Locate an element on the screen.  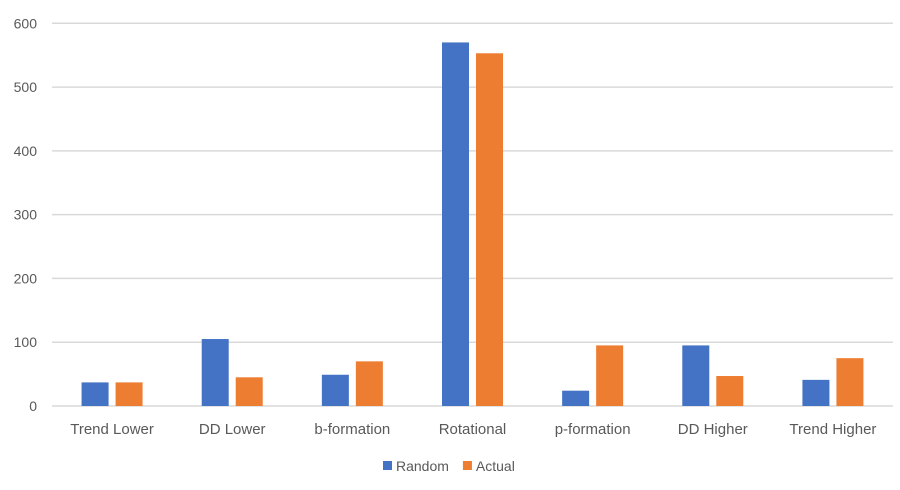
x-tick-label: Trend Higher is located at coordinates (832, 429).